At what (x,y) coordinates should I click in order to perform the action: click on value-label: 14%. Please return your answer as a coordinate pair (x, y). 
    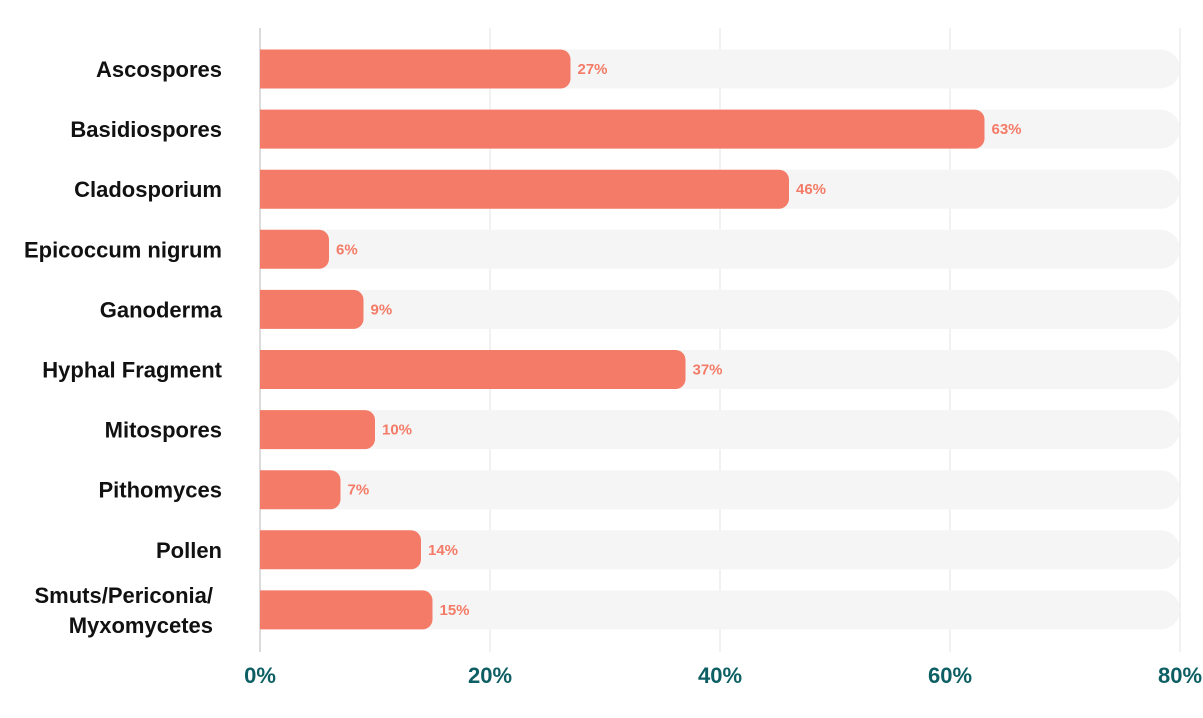
    Looking at the image, I should click on (443, 550).